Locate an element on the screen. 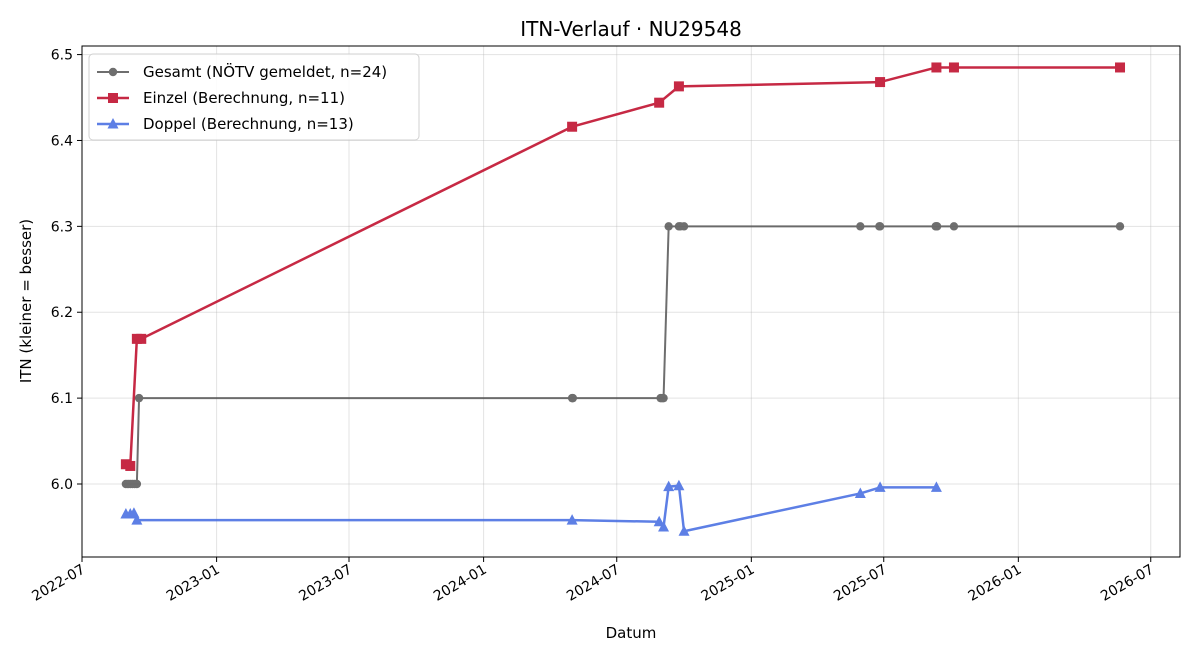 The image size is (1200, 660). x-tick-label: 2023-01 is located at coordinates (193, 583).